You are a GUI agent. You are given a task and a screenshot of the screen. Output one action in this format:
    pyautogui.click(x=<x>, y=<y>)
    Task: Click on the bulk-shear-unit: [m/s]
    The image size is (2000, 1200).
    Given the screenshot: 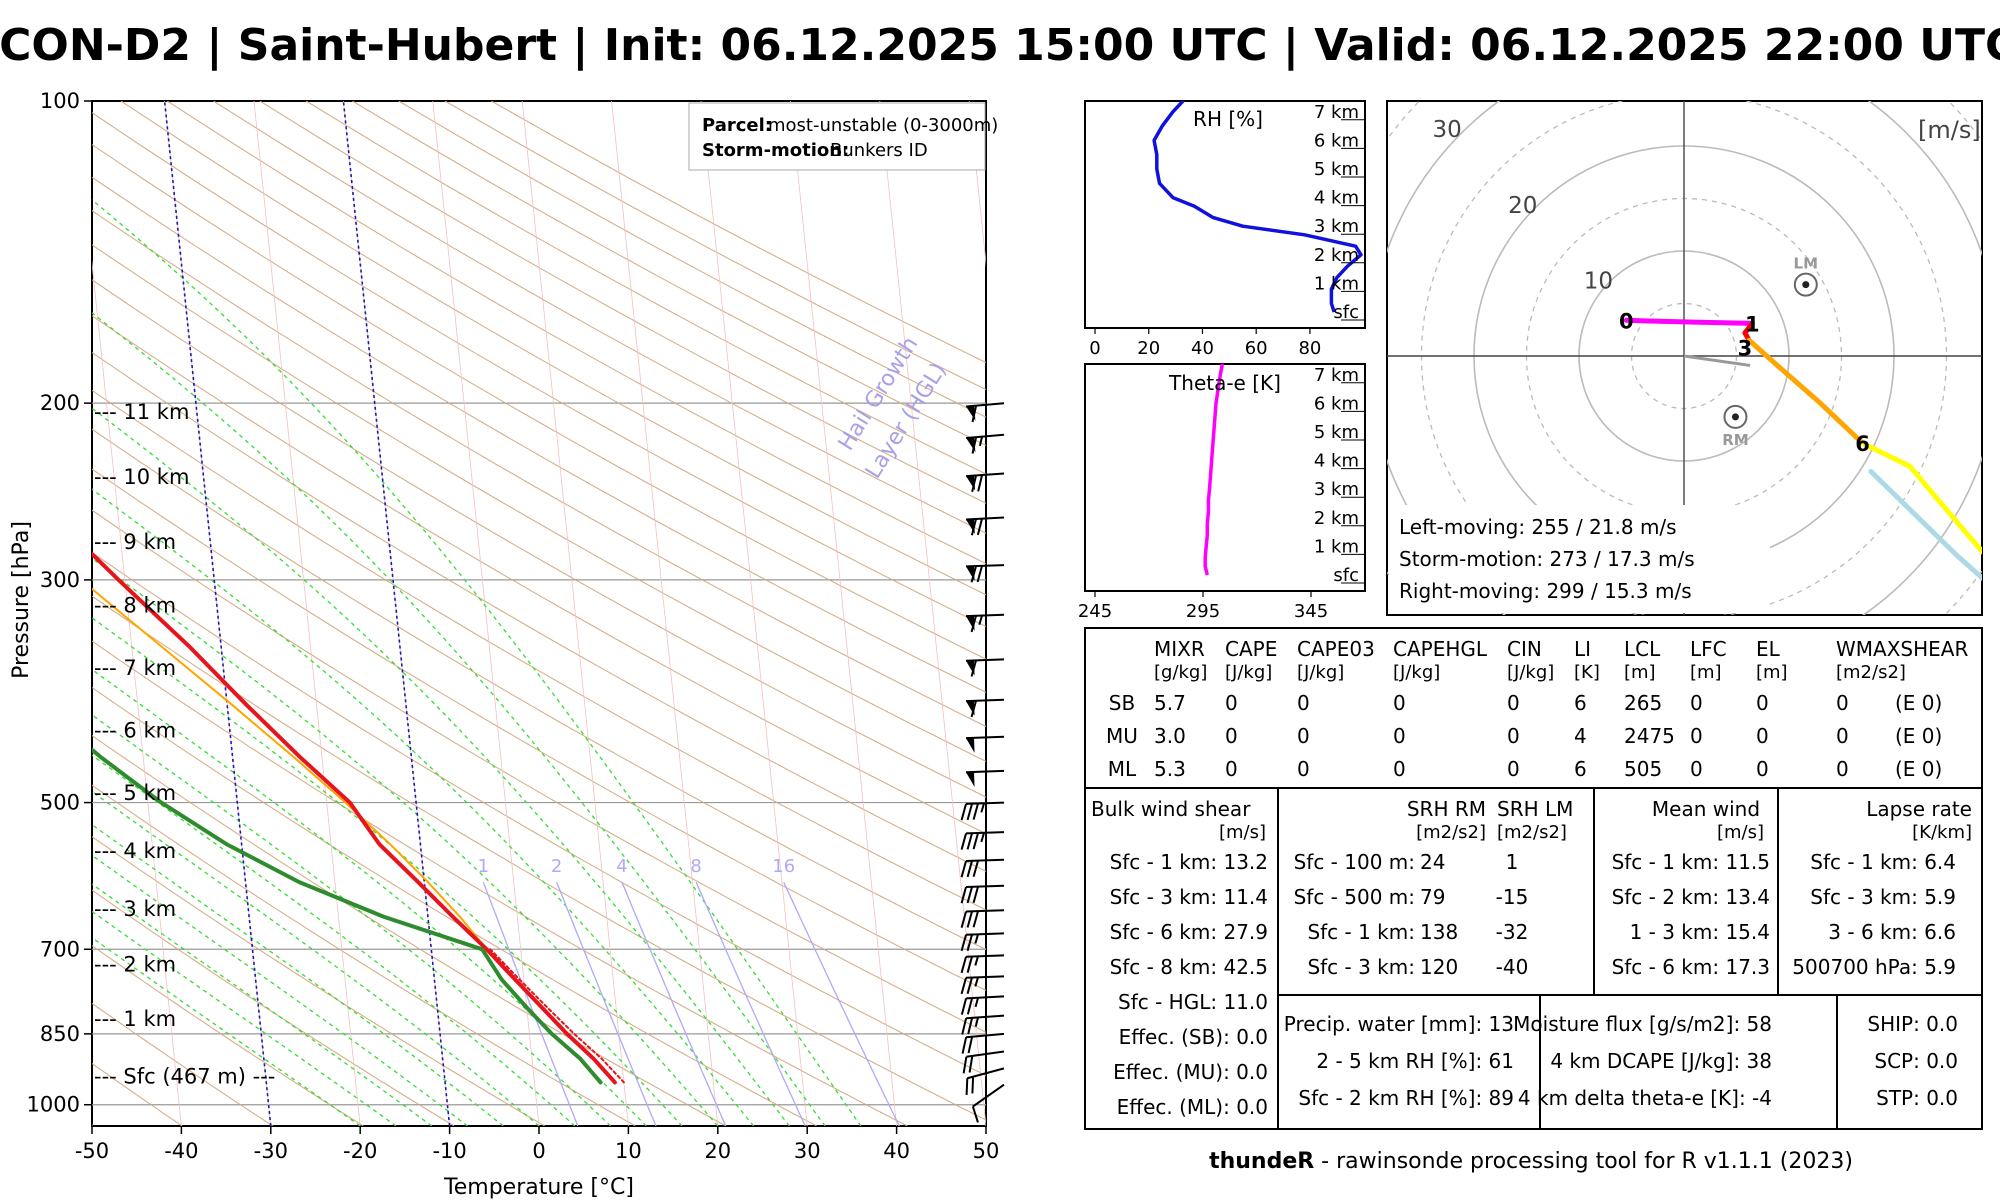 What is the action you would take?
    pyautogui.click(x=1242, y=832)
    